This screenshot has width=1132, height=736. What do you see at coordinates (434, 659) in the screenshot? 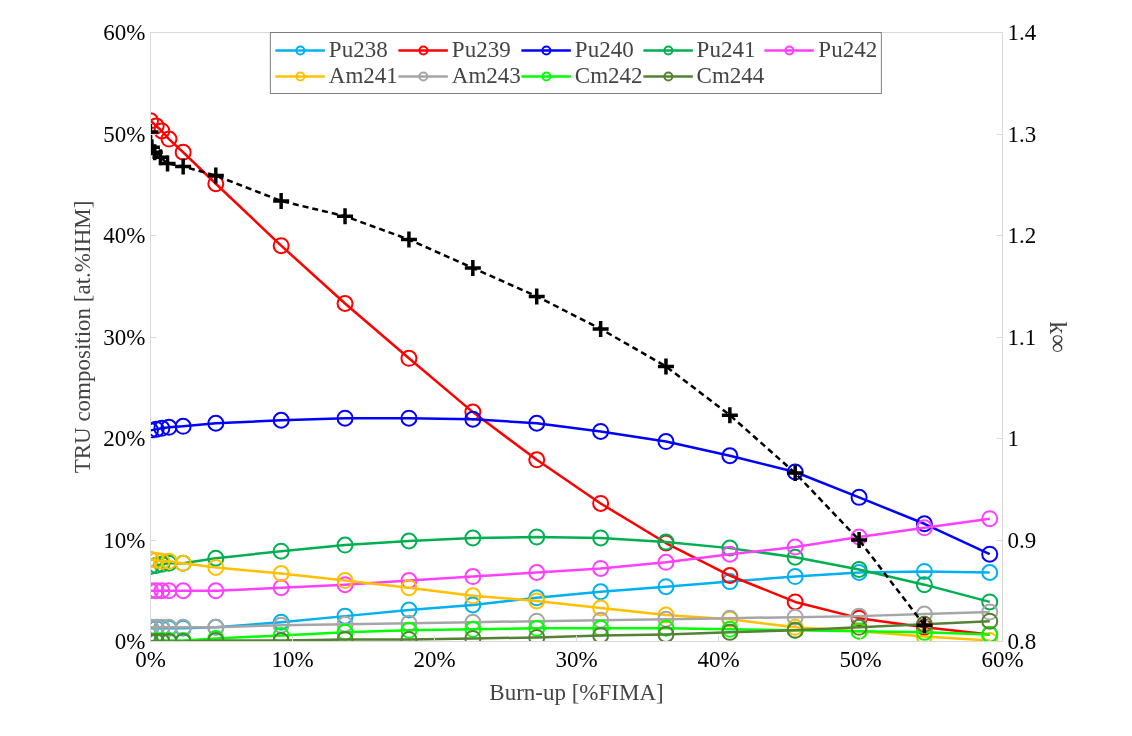
I see `x-tick-label: 20%` at bounding box center [434, 659].